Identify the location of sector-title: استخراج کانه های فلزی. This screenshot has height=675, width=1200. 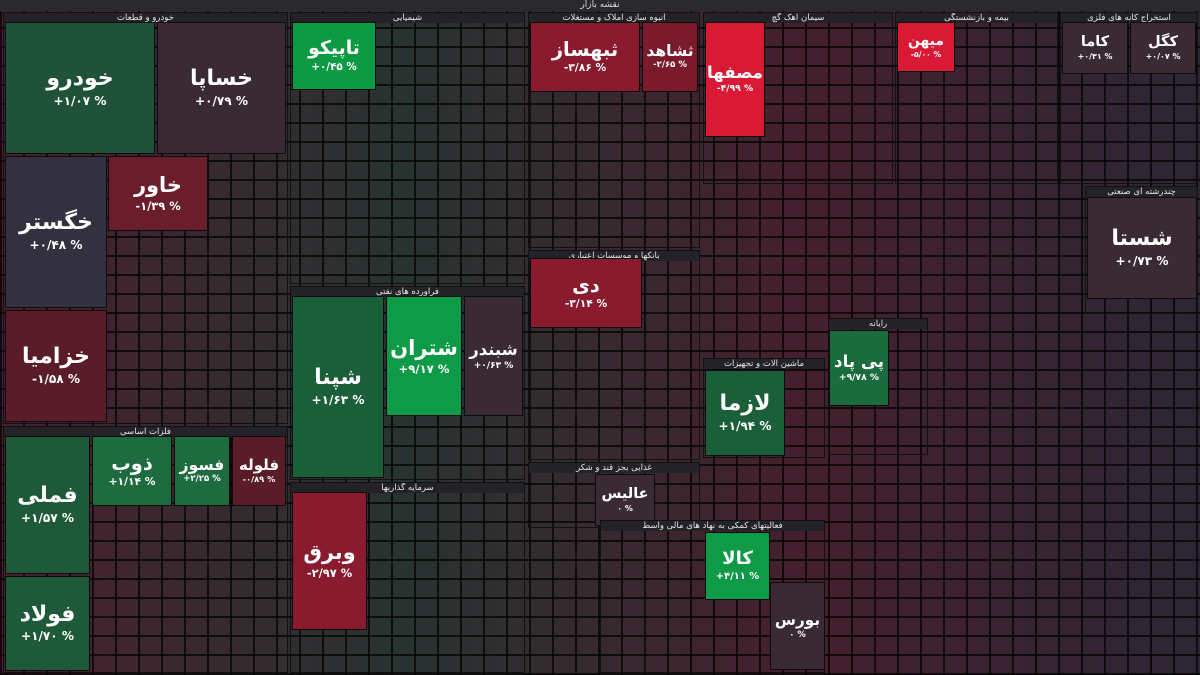
(1129, 18).